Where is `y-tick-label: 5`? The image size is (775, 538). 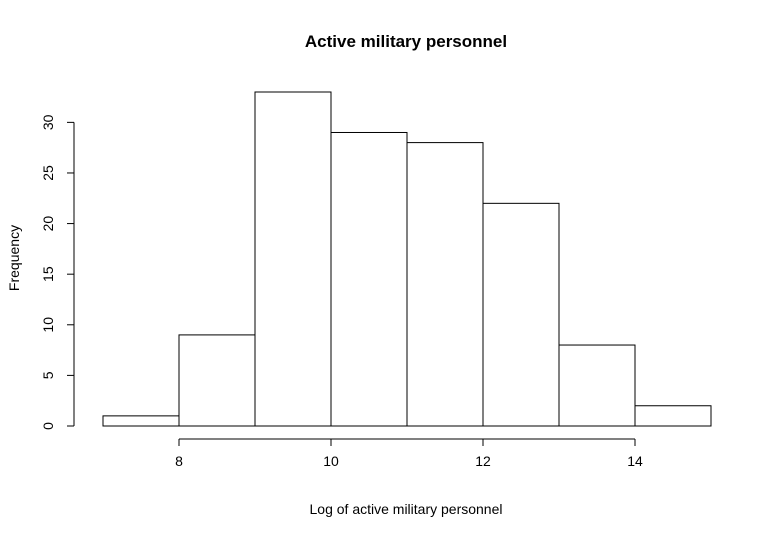
y-tick-label: 5 is located at coordinates (48, 375).